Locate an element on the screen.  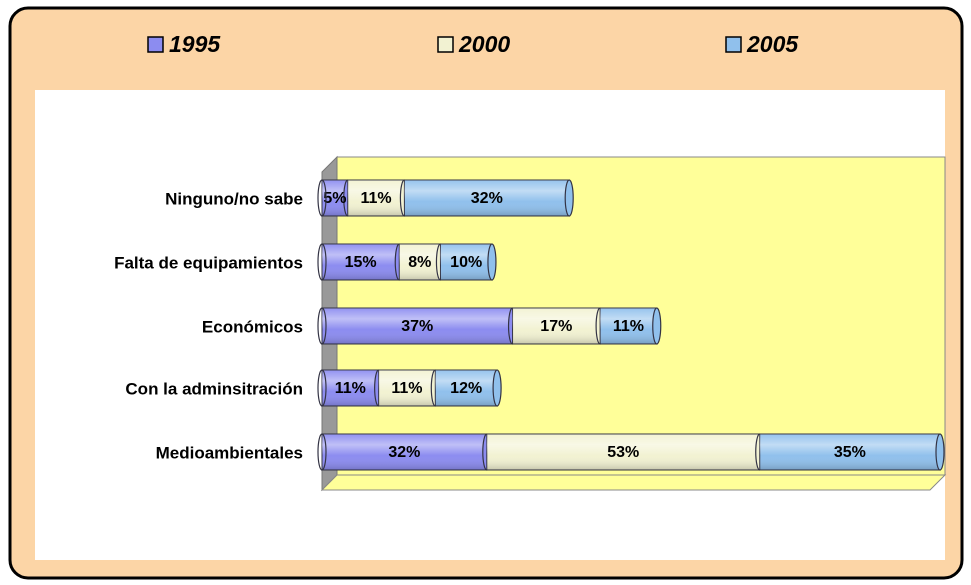
value-label: 15% is located at coordinates (361, 262).